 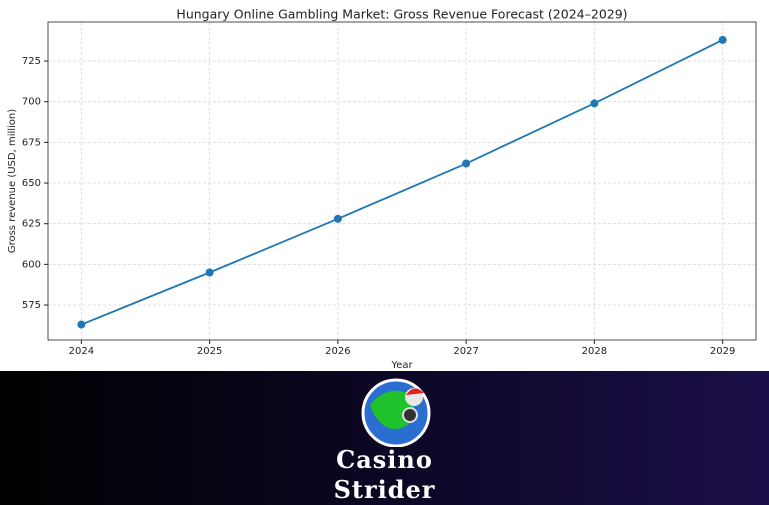 I want to click on y-tick-label: 625, so click(x=31, y=224).